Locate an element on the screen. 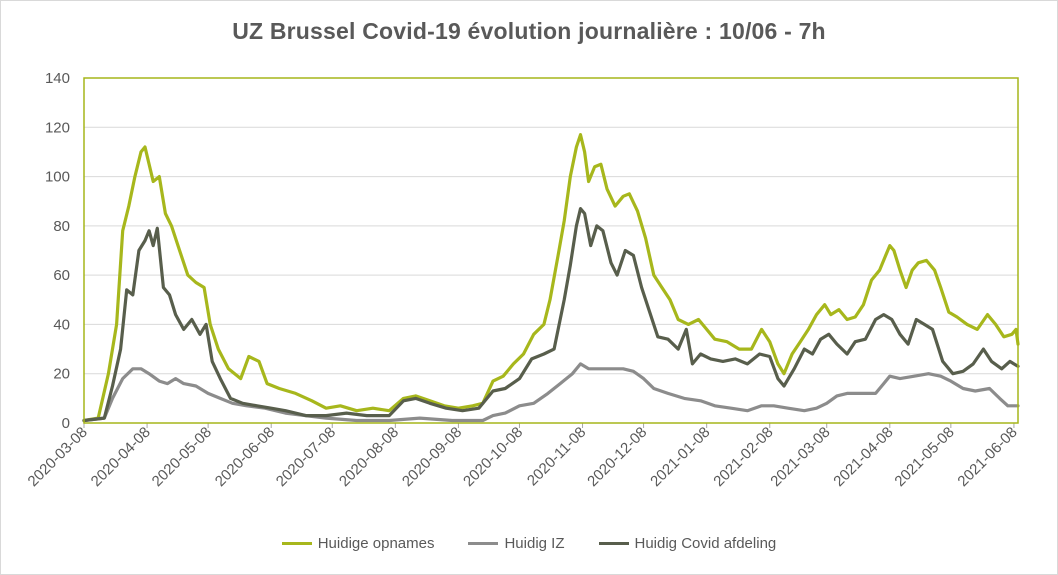 The width and height of the screenshot is (1058, 575). legend-item-huidig-iz: Huidig IZ is located at coordinates (516, 543).